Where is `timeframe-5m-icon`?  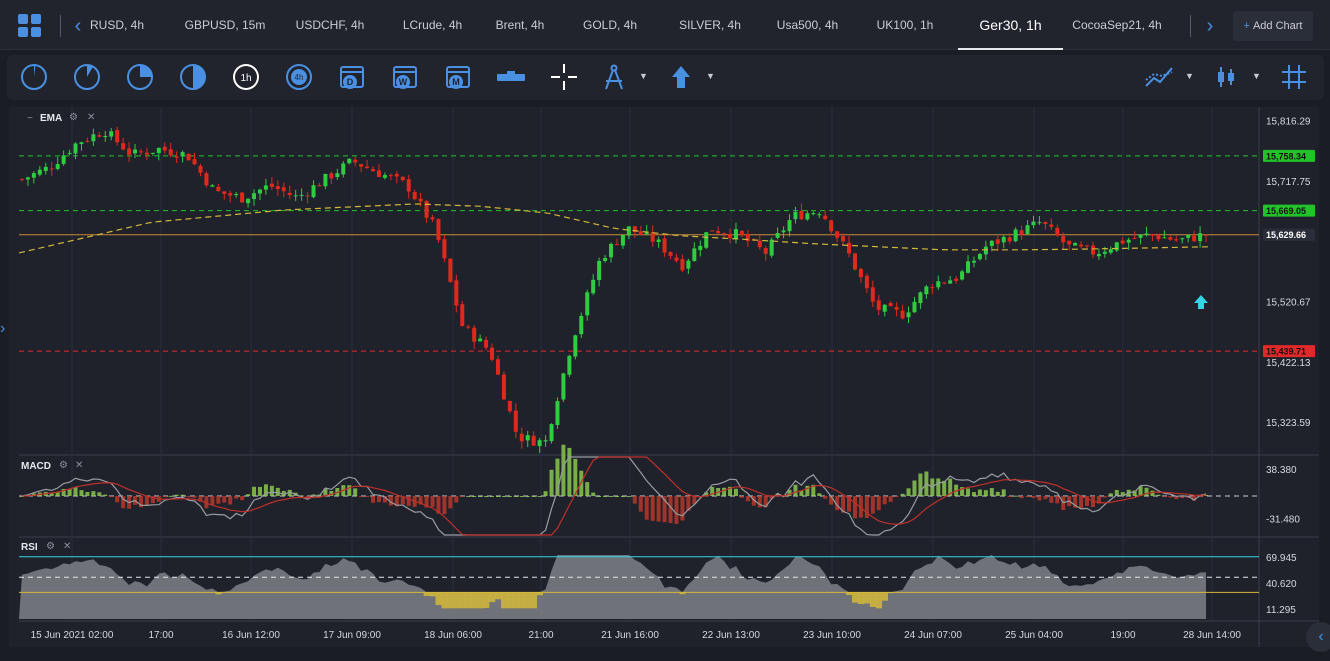 timeframe-5m-icon is located at coordinates (87, 77).